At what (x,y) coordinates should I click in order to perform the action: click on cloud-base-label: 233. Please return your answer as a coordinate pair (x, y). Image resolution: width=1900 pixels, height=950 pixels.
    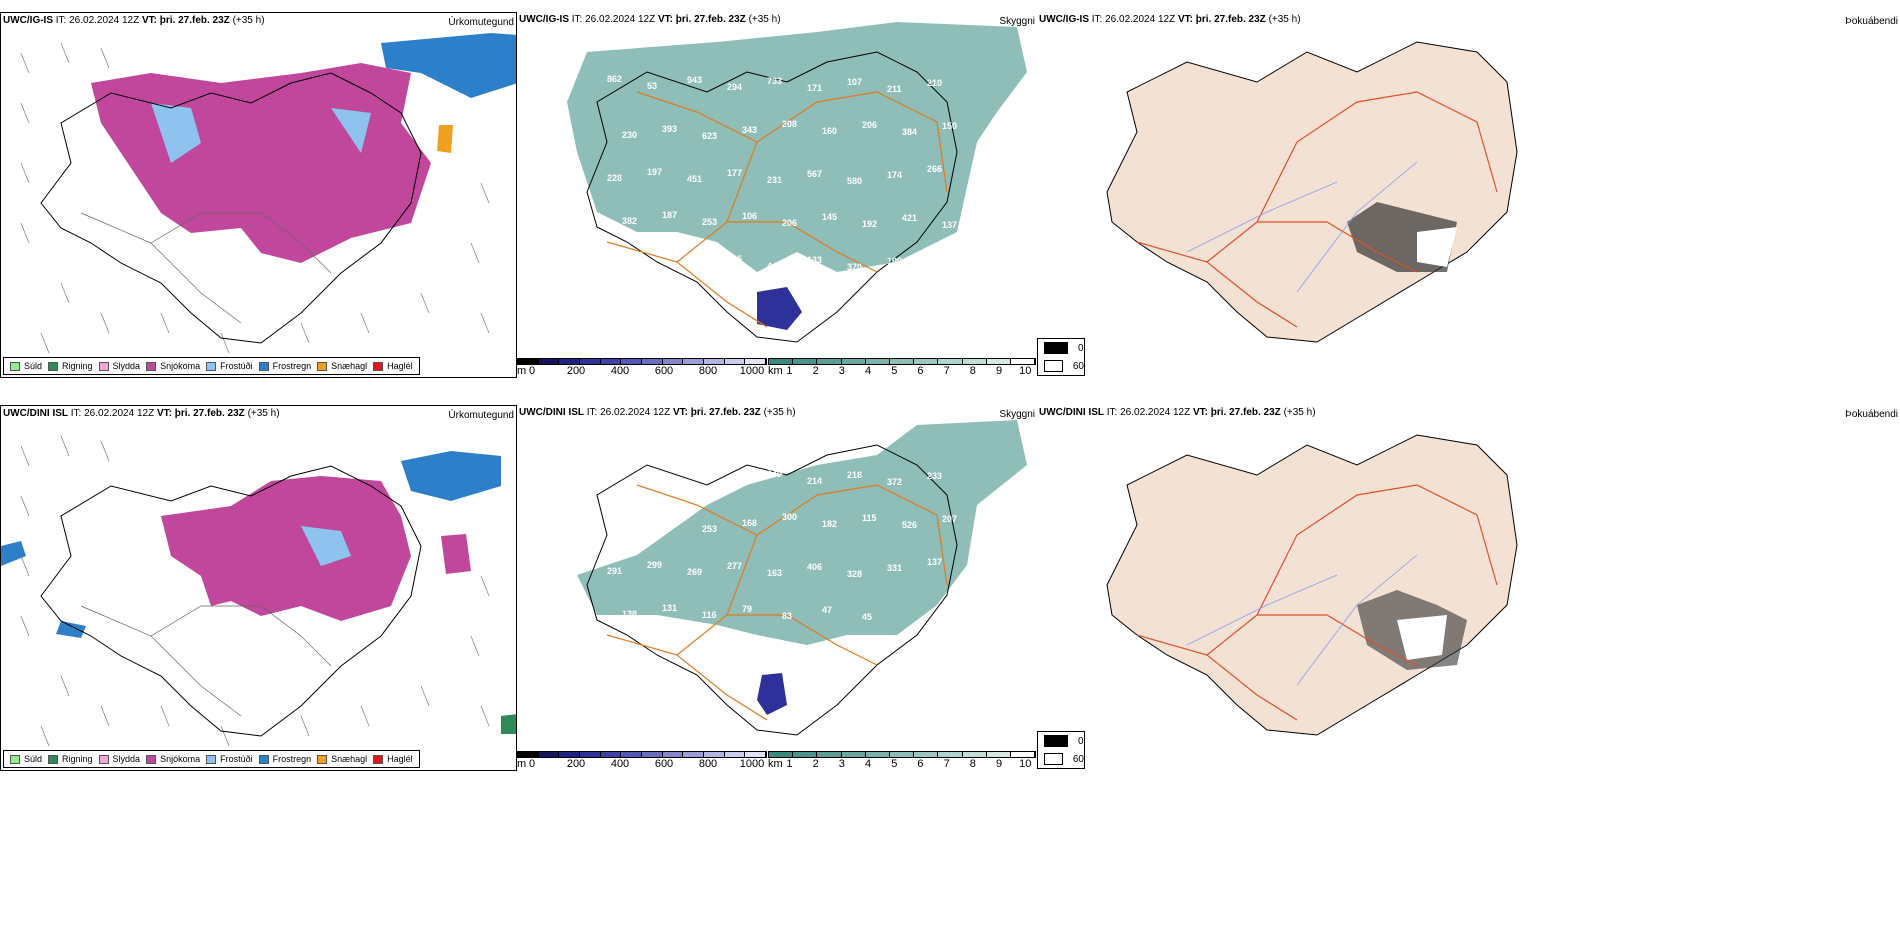
    Looking at the image, I should click on (934, 476).